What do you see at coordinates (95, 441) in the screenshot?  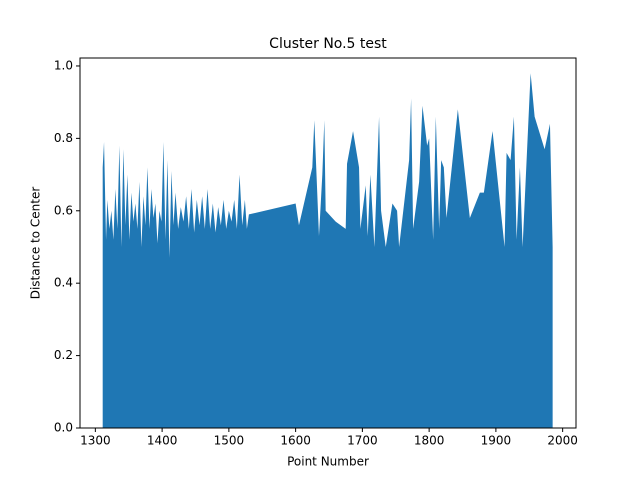 I see `x-tick-label: 1300` at bounding box center [95, 441].